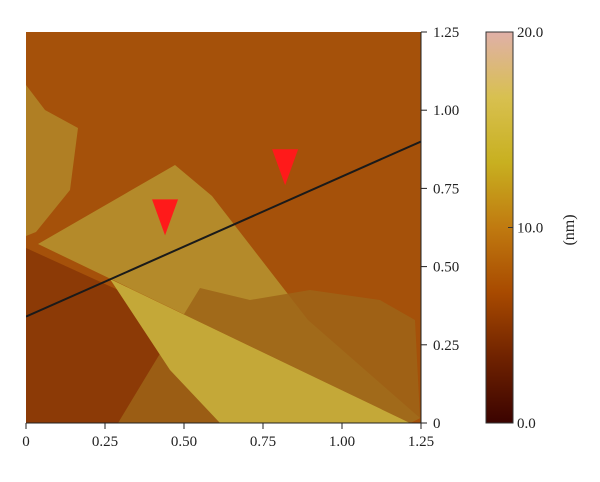  What do you see at coordinates (440, 228) in the screenshot?
I see `y-ticks: 0 0.25 0.50 0.75 1.00 1.25` at bounding box center [440, 228].